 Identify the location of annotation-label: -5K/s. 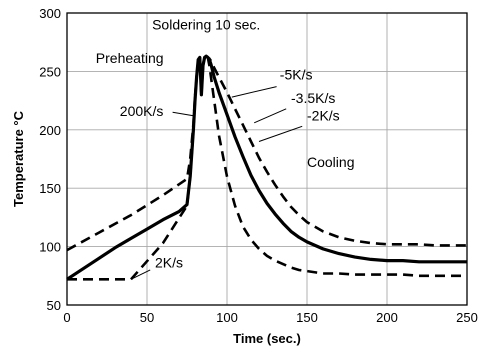
(296, 75).